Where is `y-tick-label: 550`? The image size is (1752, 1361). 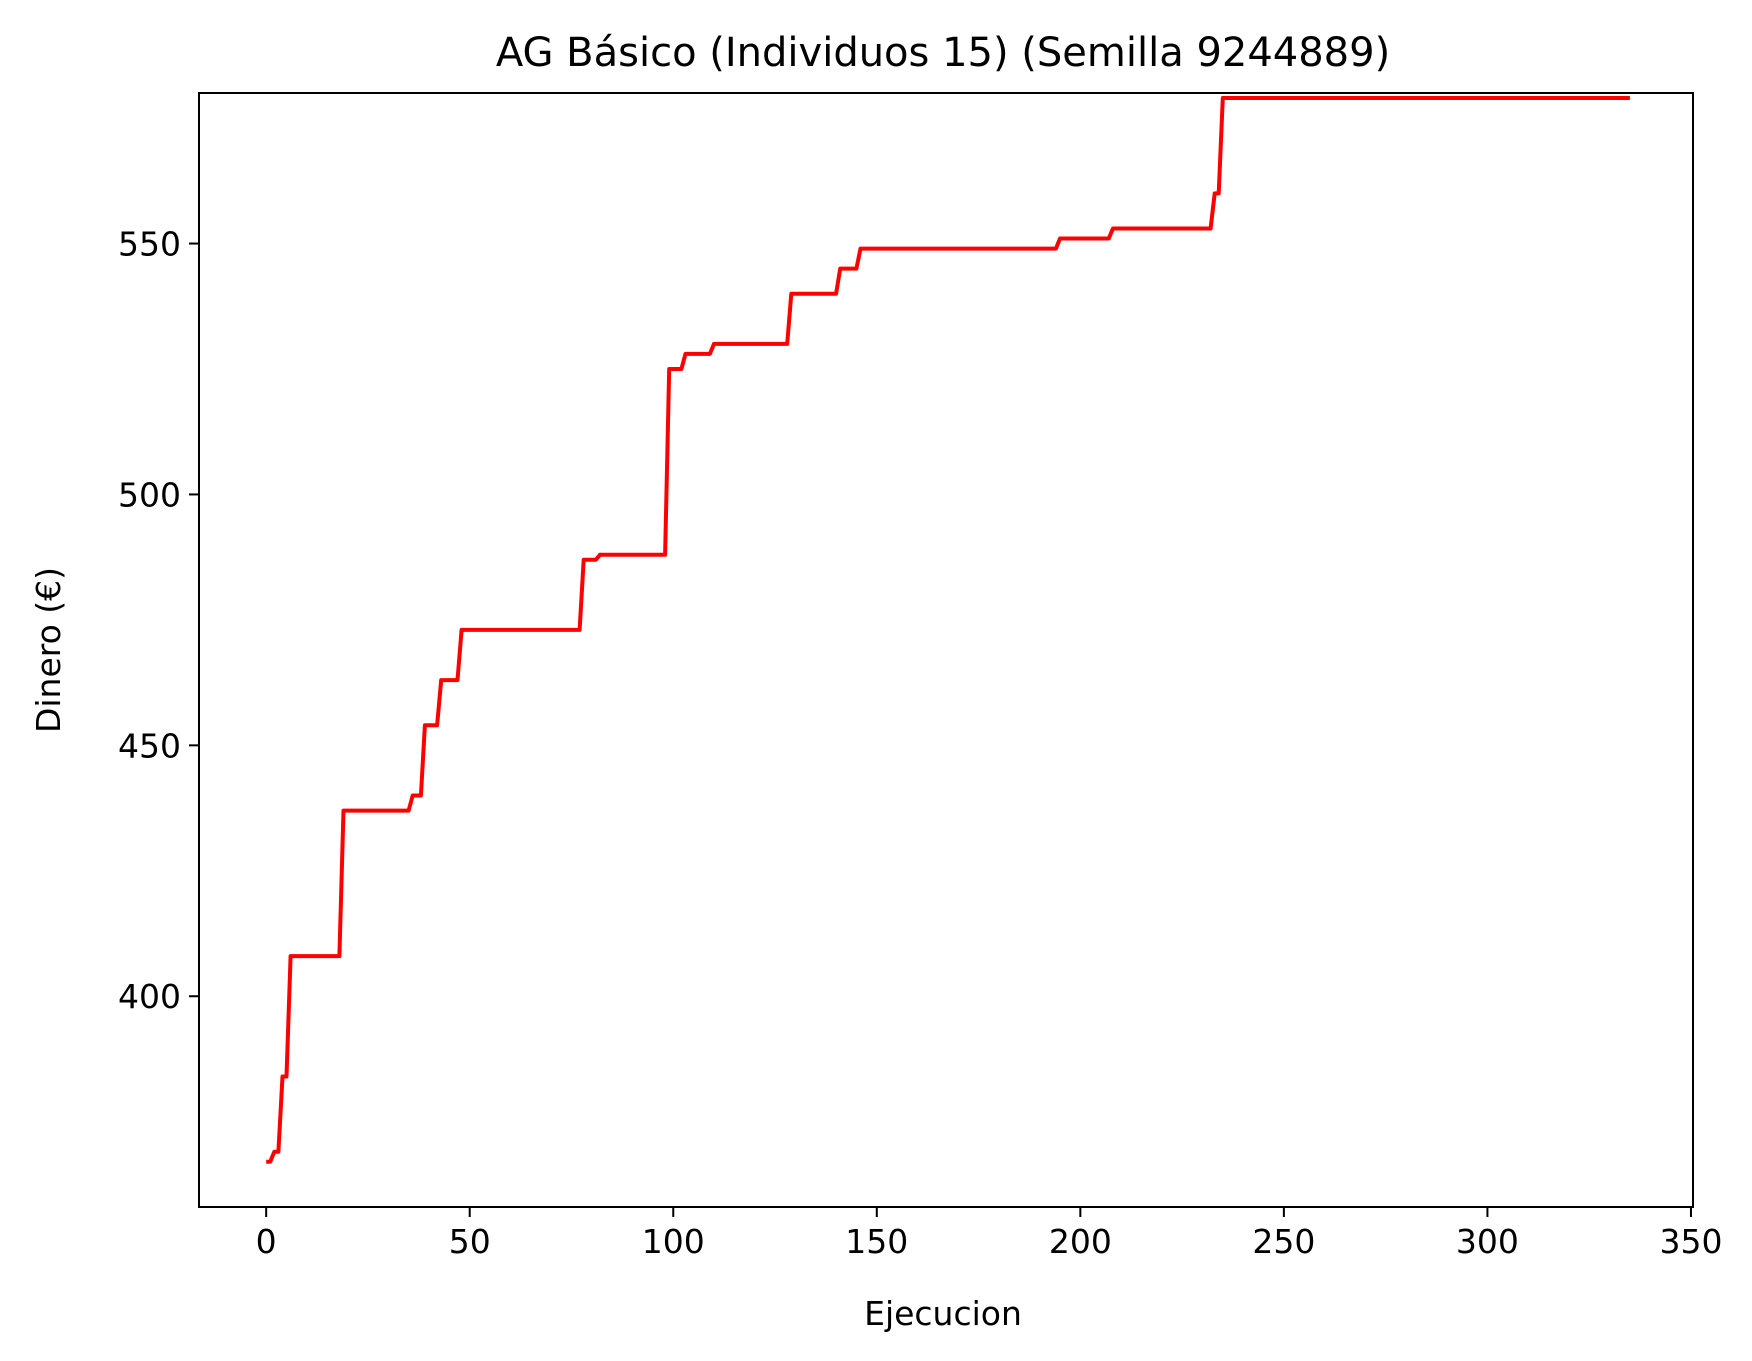
y-tick-label: 550 is located at coordinates (149, 244).